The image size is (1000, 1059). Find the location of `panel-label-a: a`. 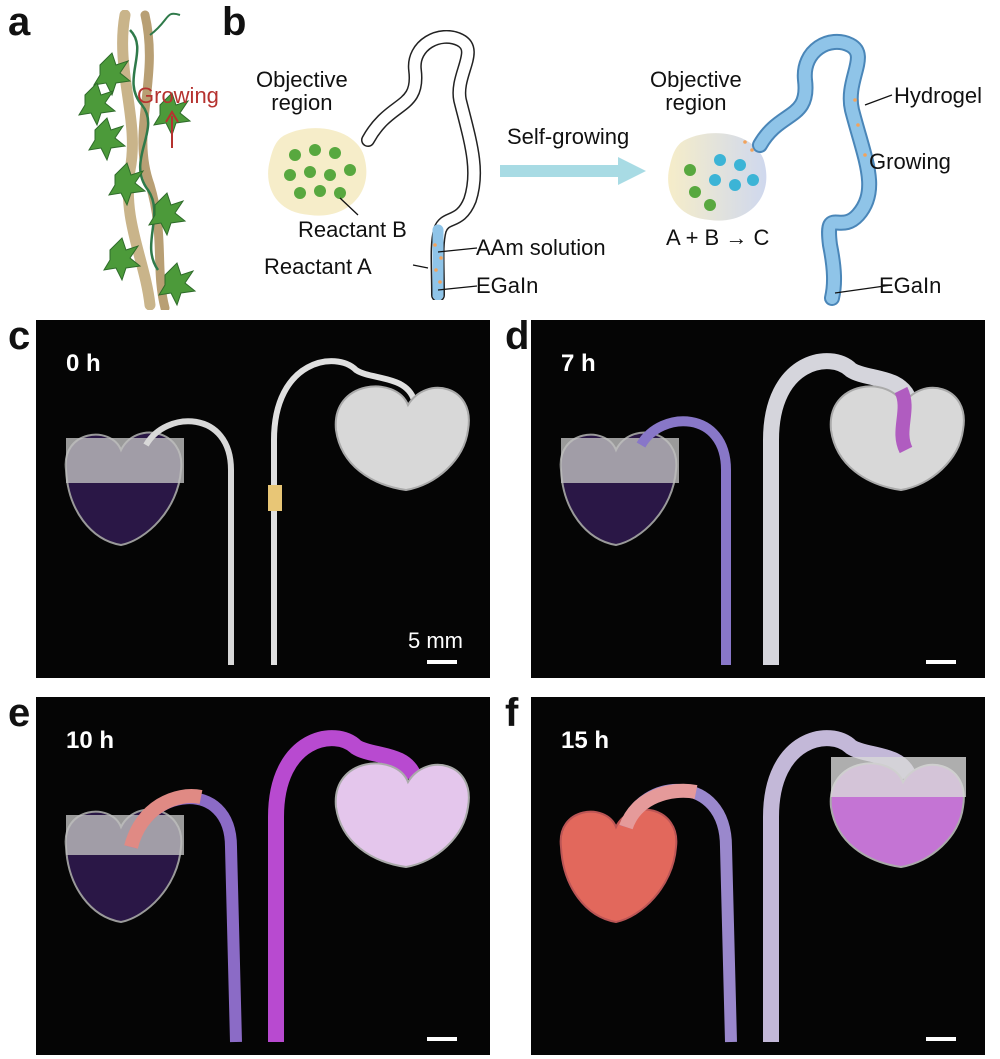

panel-label-a: a is located at coordinates (19, 22).